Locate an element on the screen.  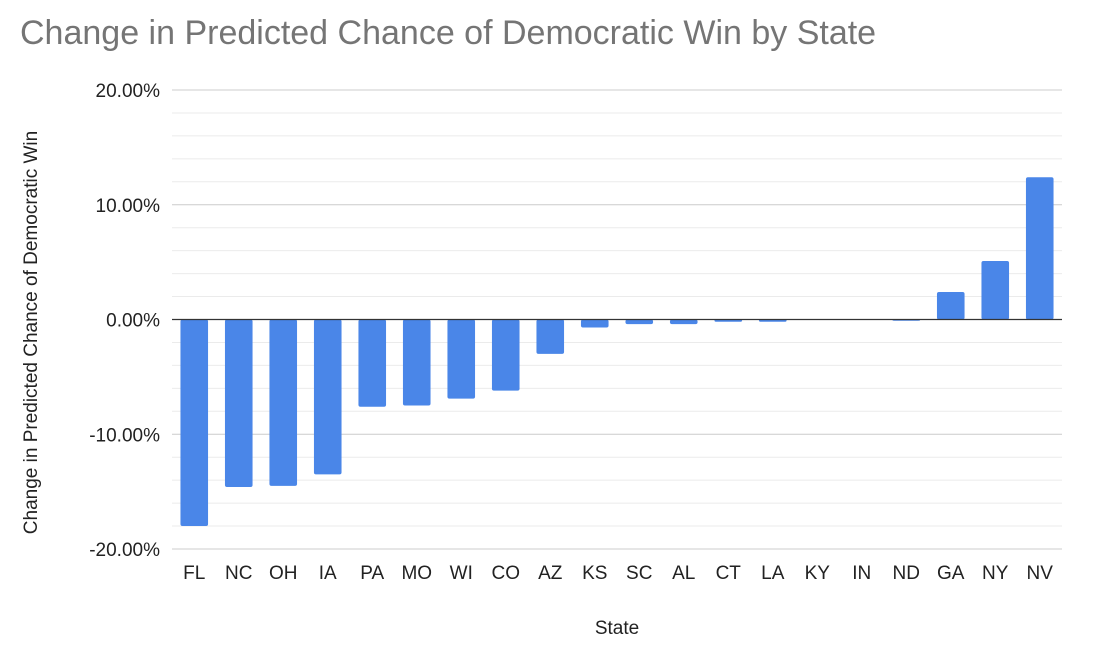
x-tick-label: WI is located at coordinates (461, 573).